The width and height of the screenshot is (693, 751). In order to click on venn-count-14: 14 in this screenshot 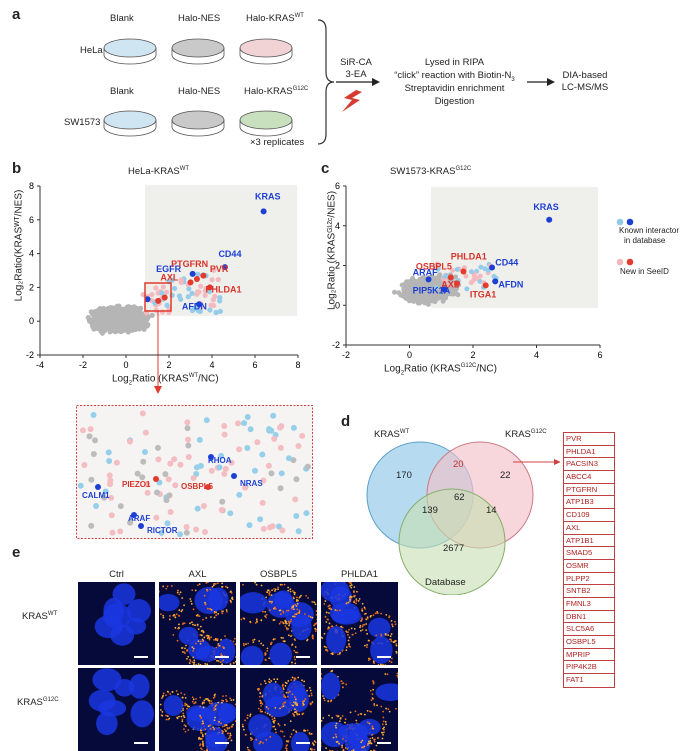, I will do `click(491, 510)`.